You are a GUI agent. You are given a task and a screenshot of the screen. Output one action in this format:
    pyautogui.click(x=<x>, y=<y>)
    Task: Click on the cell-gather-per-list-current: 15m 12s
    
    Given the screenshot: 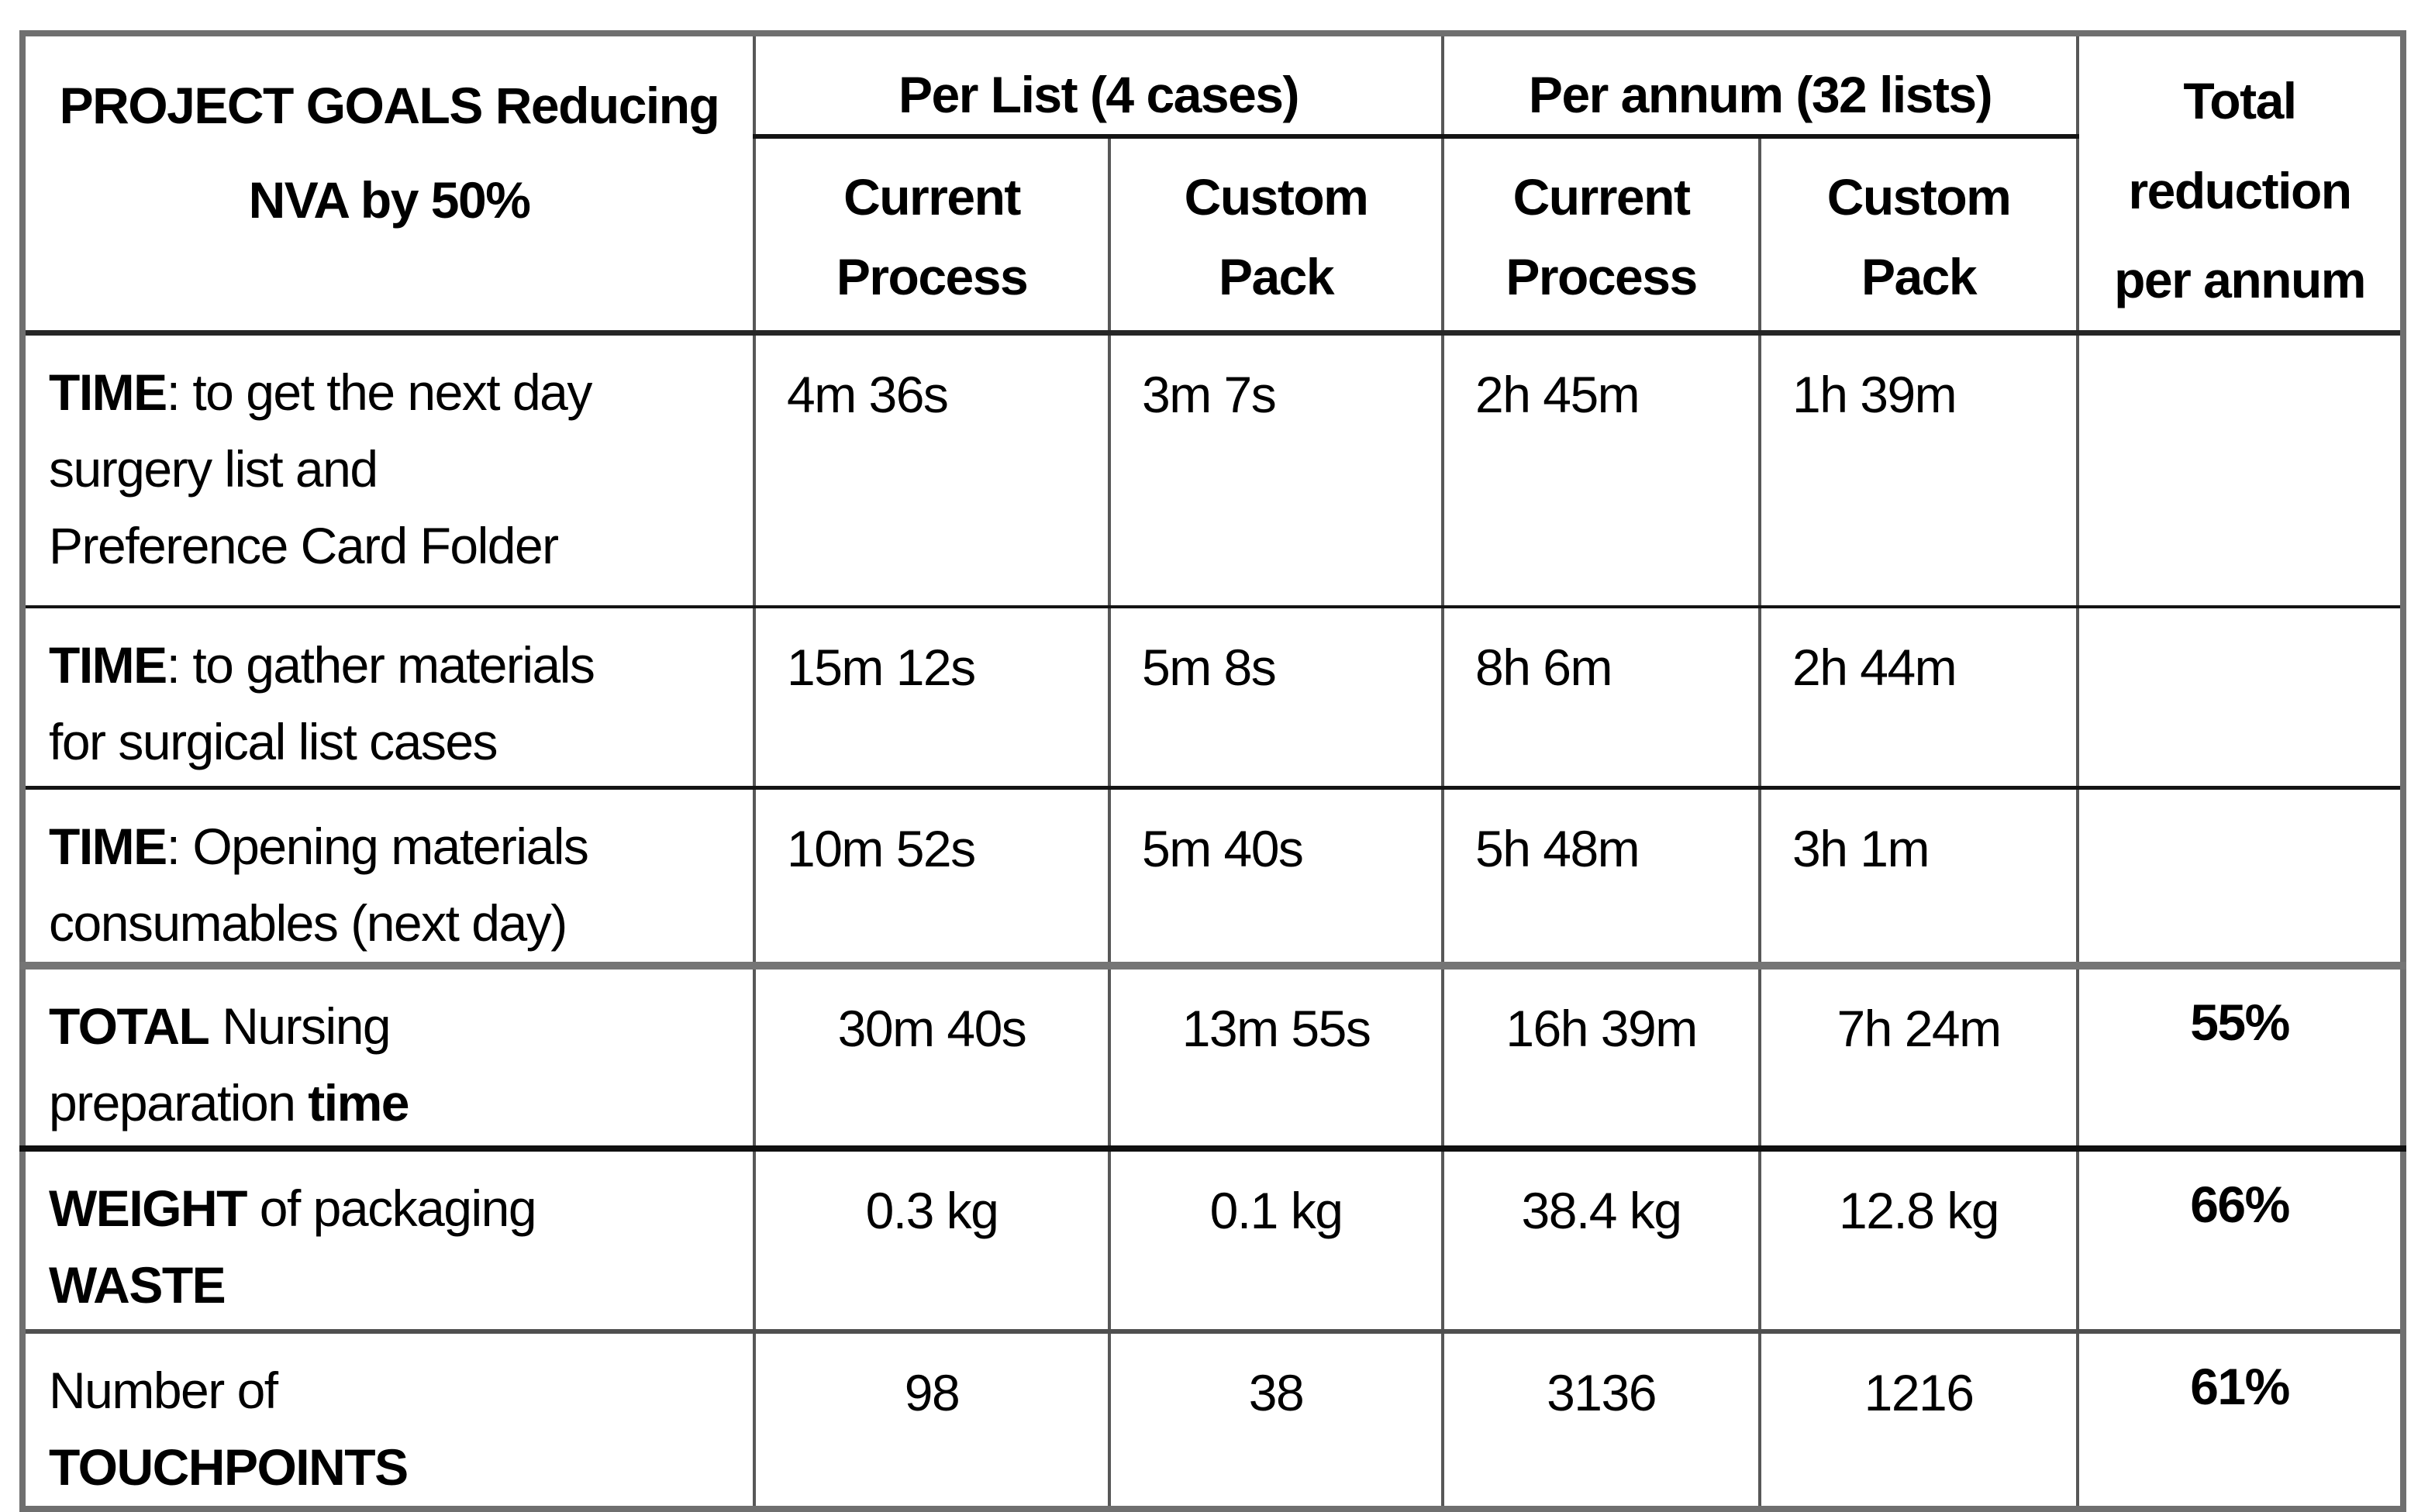 What is the action you would take?
    pyautogui.click(x=932, y=698)
    